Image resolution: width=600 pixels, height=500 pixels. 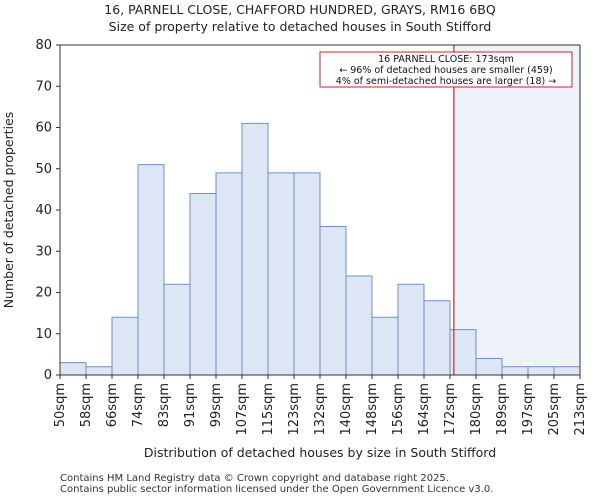 What do you see at coordinates (60, 405) in the screenshot?
I see `x-tick-label: 50sqm` at bounding box center [60, 405].